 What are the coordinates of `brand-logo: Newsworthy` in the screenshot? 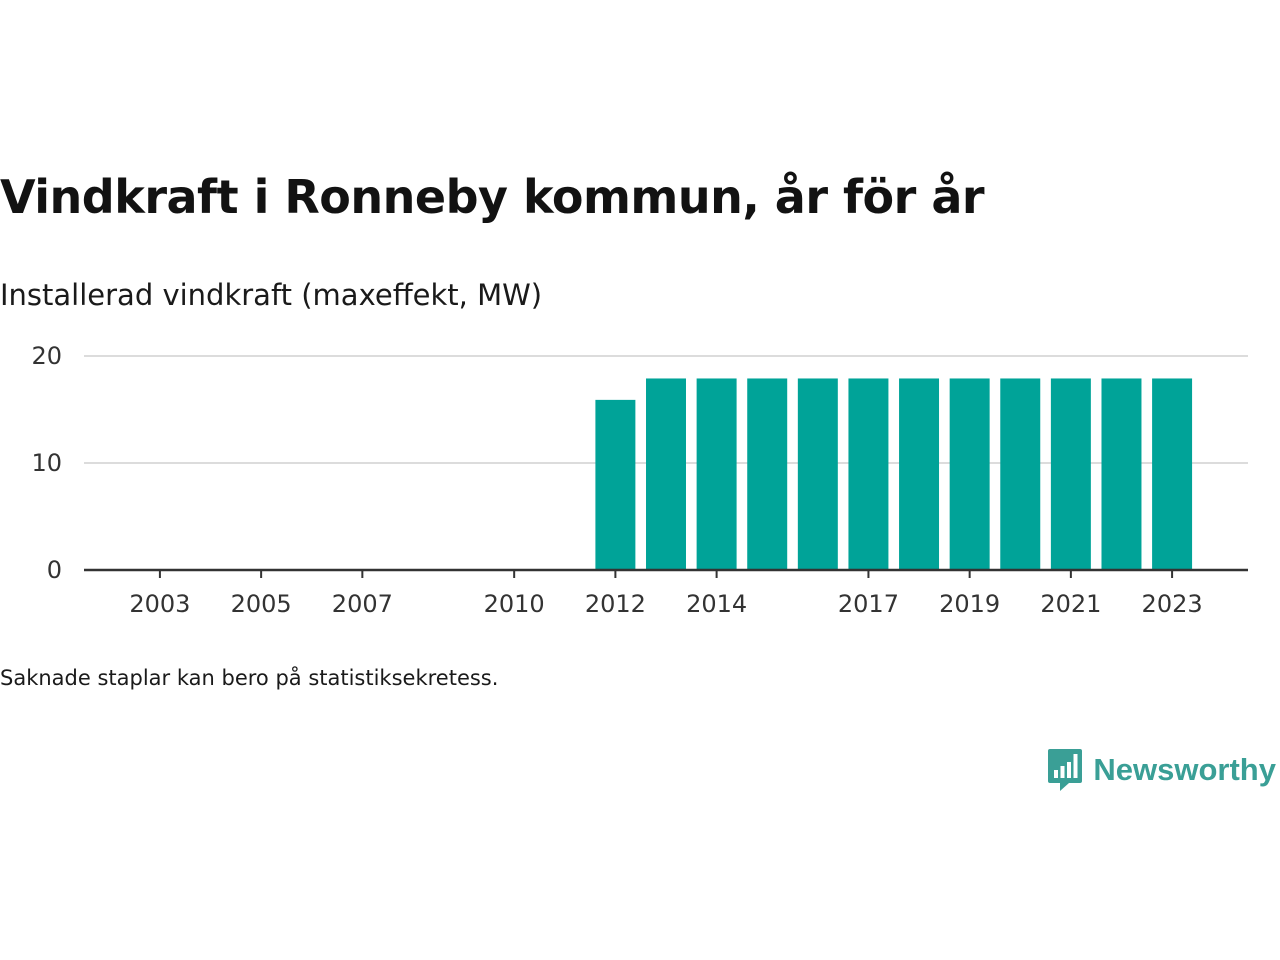 It's located at (1161, 770).